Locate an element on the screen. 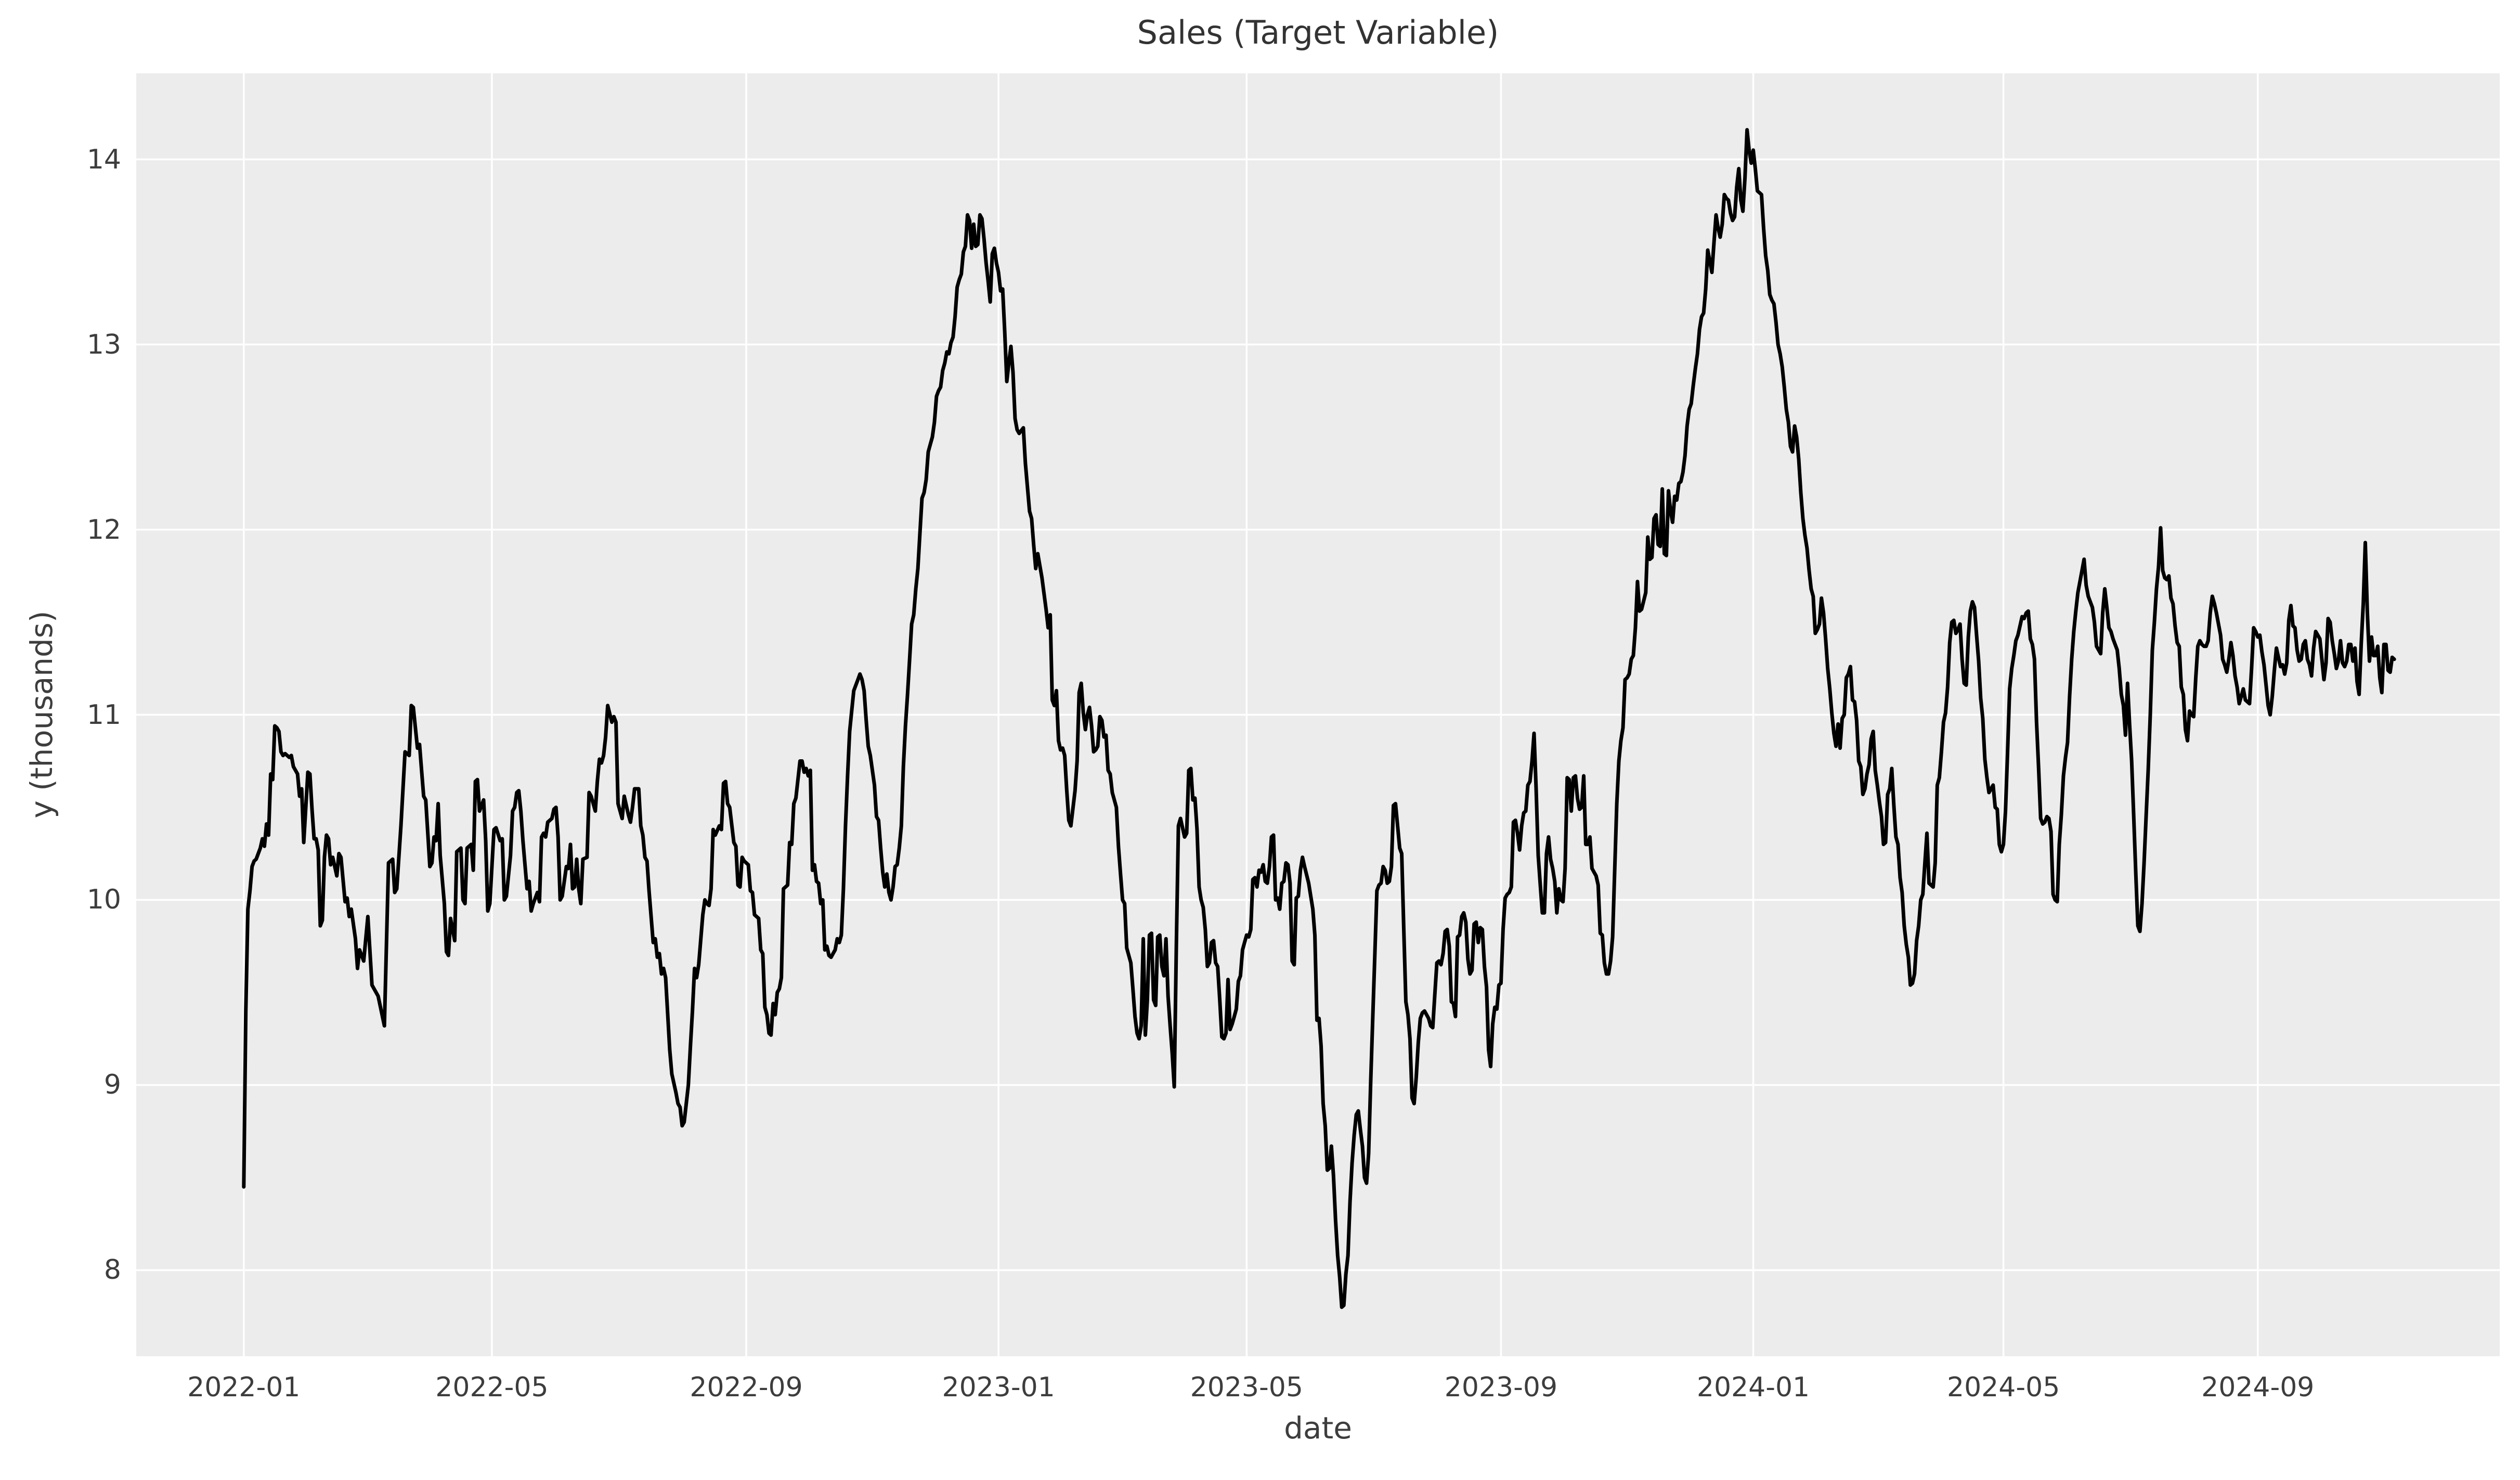 This screenshot has height=1480, width=2520. x-tick-label: 2022-05 is located at coordinates (492, 1387).